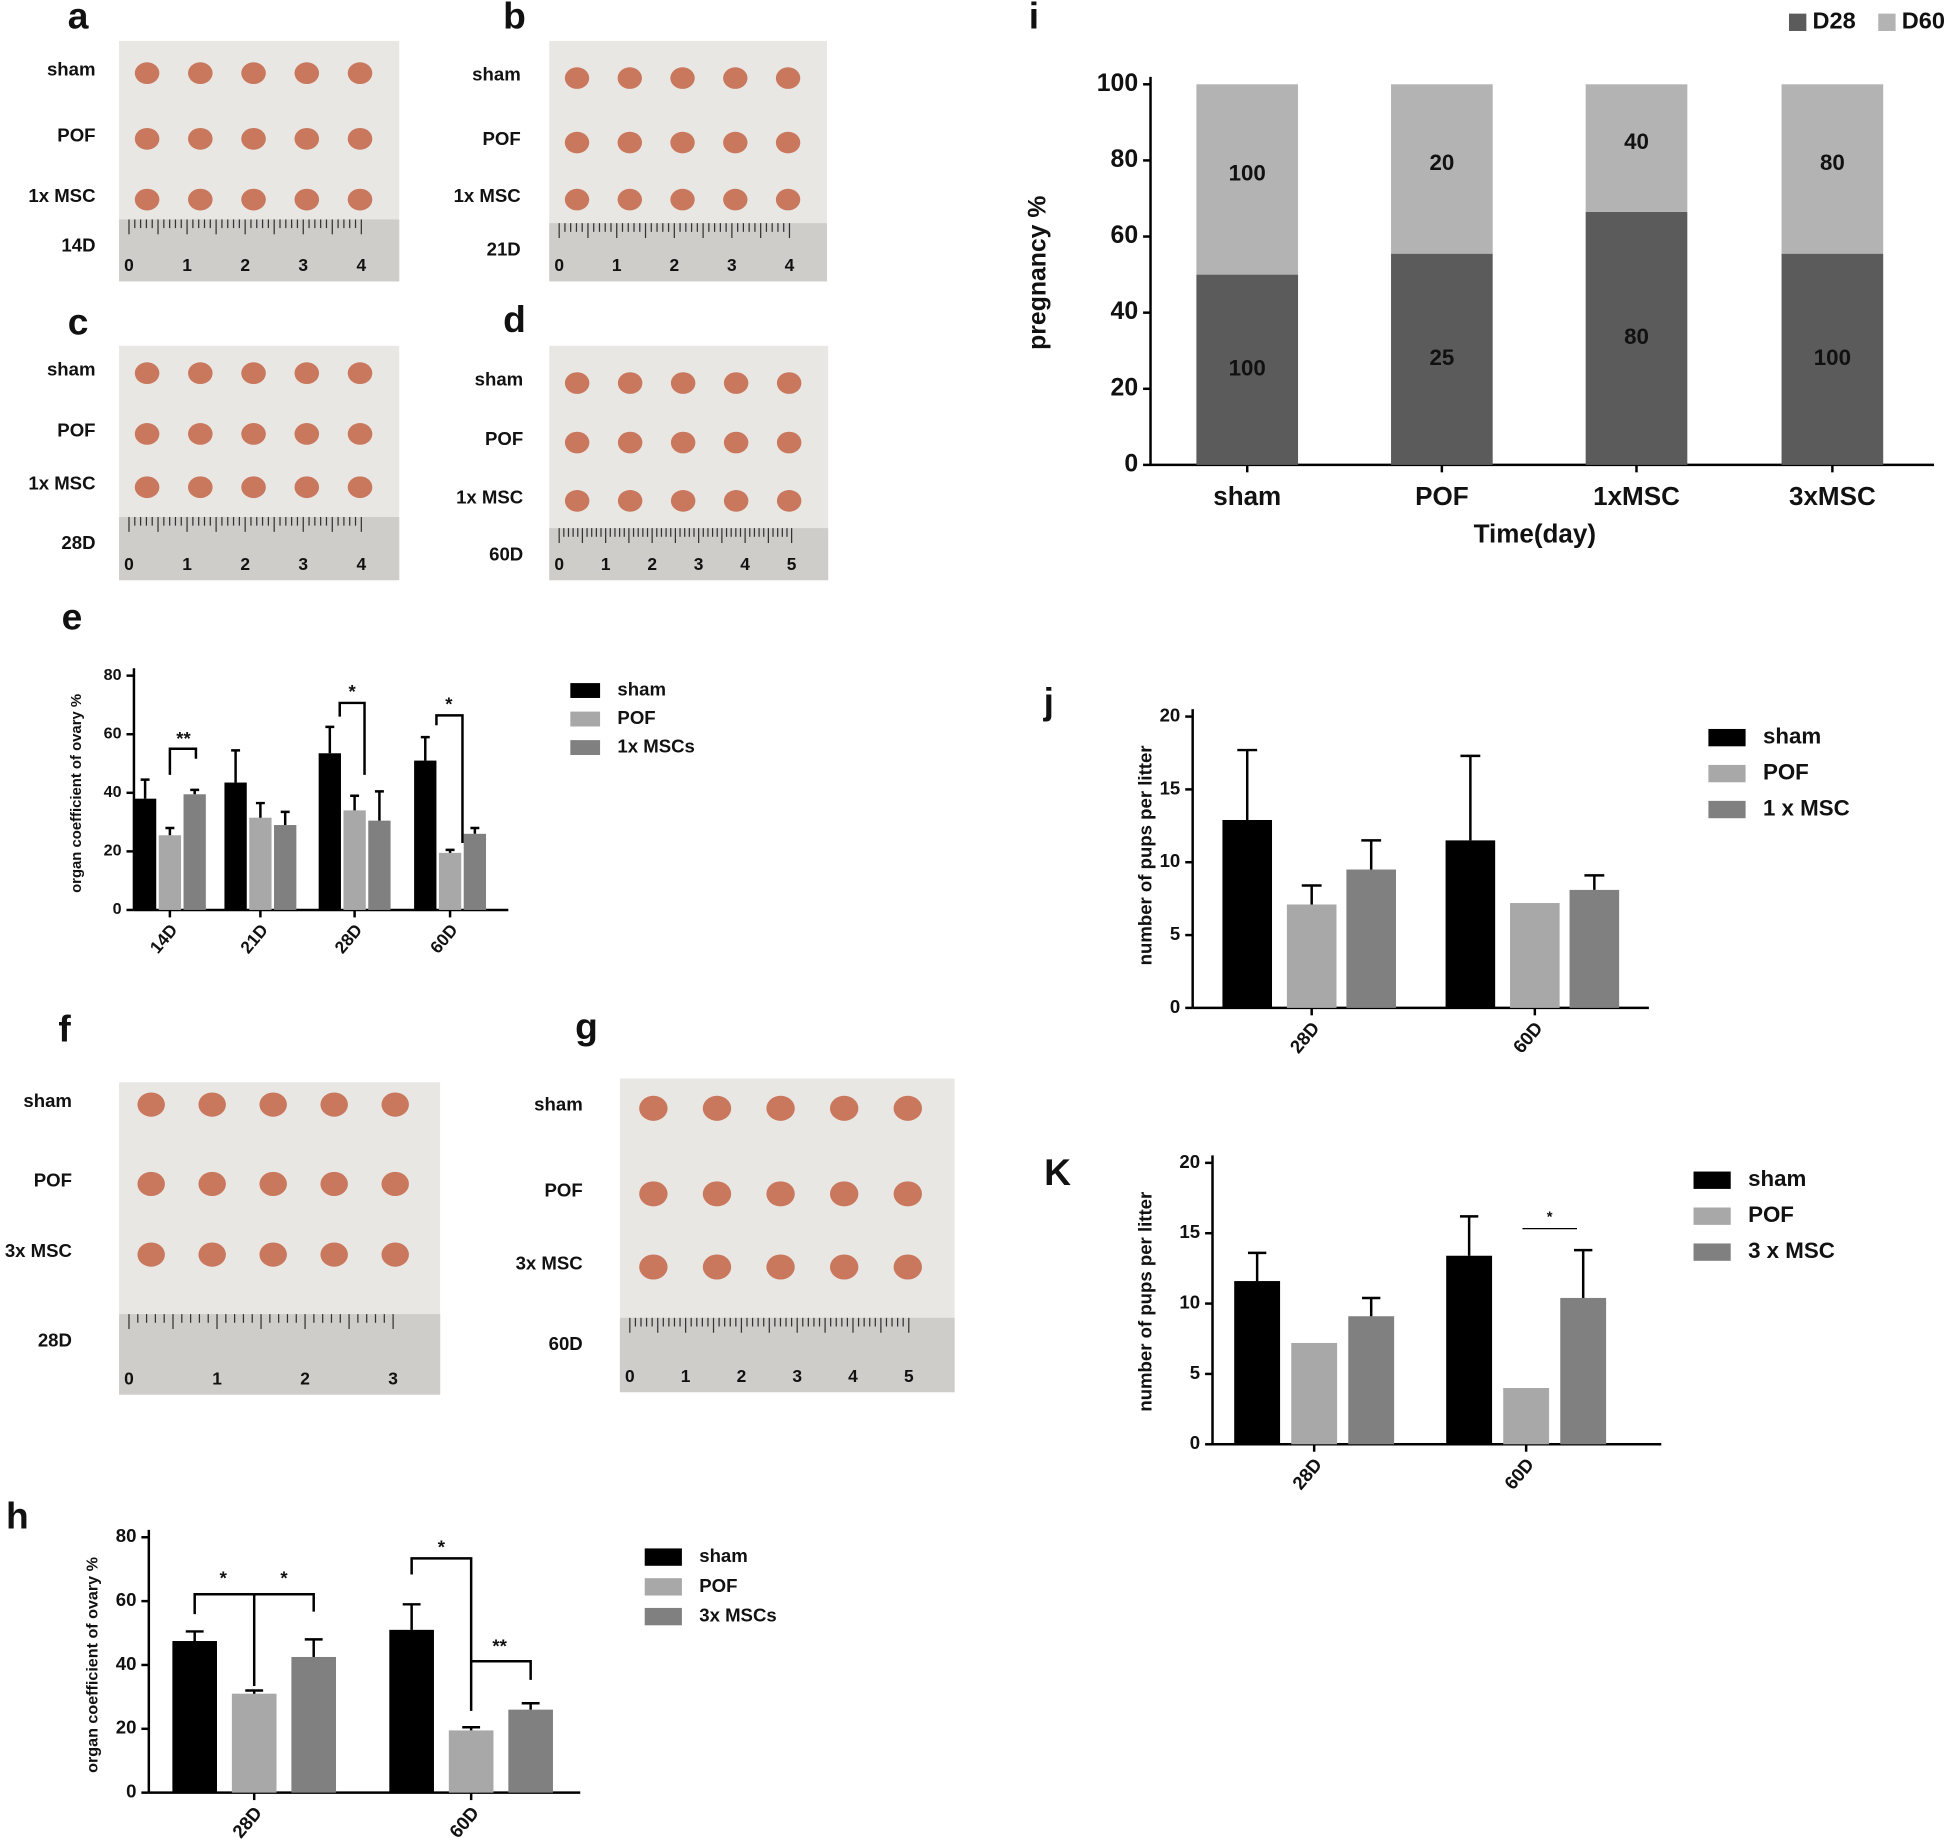 The image size is (1944, 1841). Describe the element at coordinates (514, 18) in the screenshot. I see `panel-letter: b` at that location.